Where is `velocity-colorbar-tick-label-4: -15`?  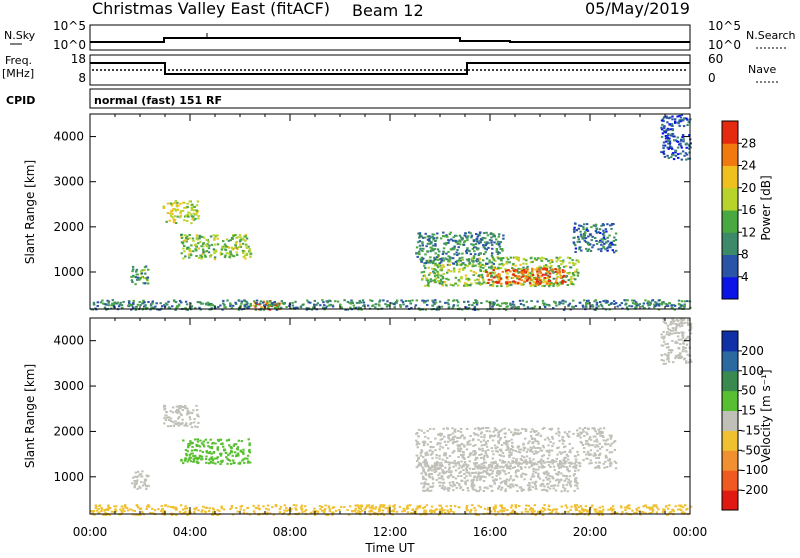 velocity-colorbar-tick-label-4: -15 is located at coordinates (751, 430).